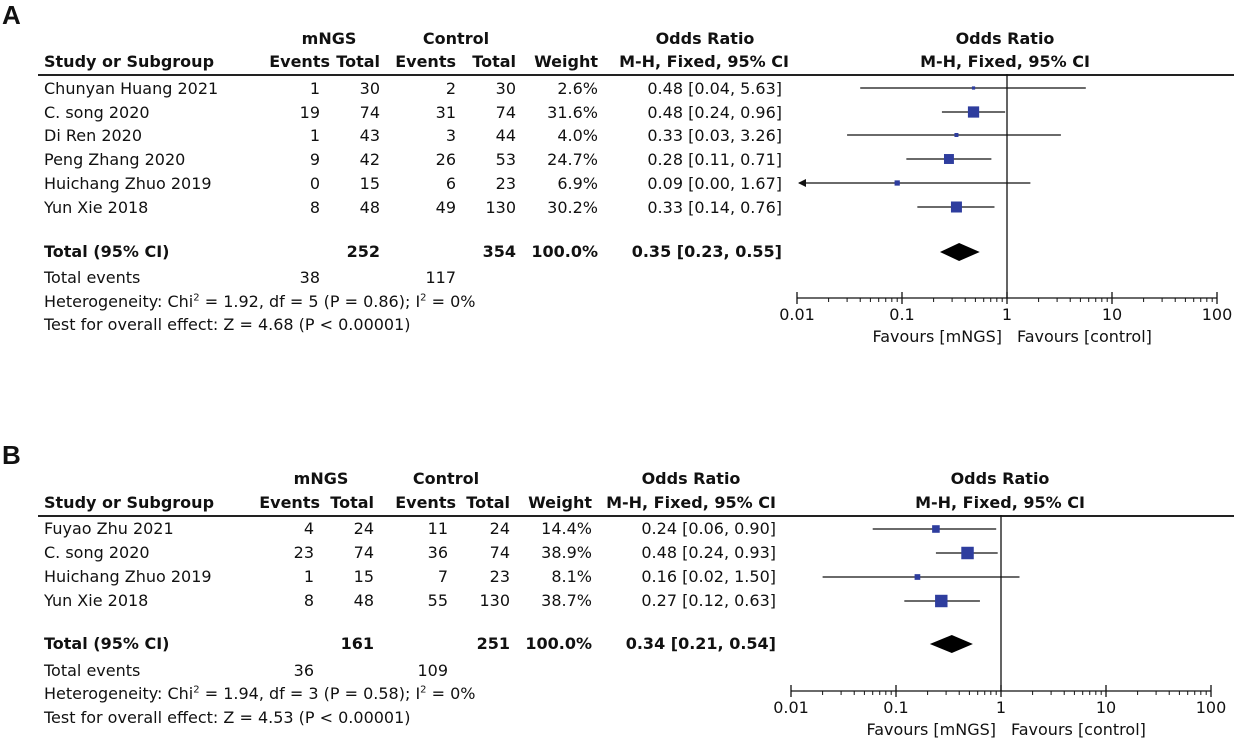 This screenshot has width=1235, height=738. I want to click on total-2: 53, so click(505, 159).